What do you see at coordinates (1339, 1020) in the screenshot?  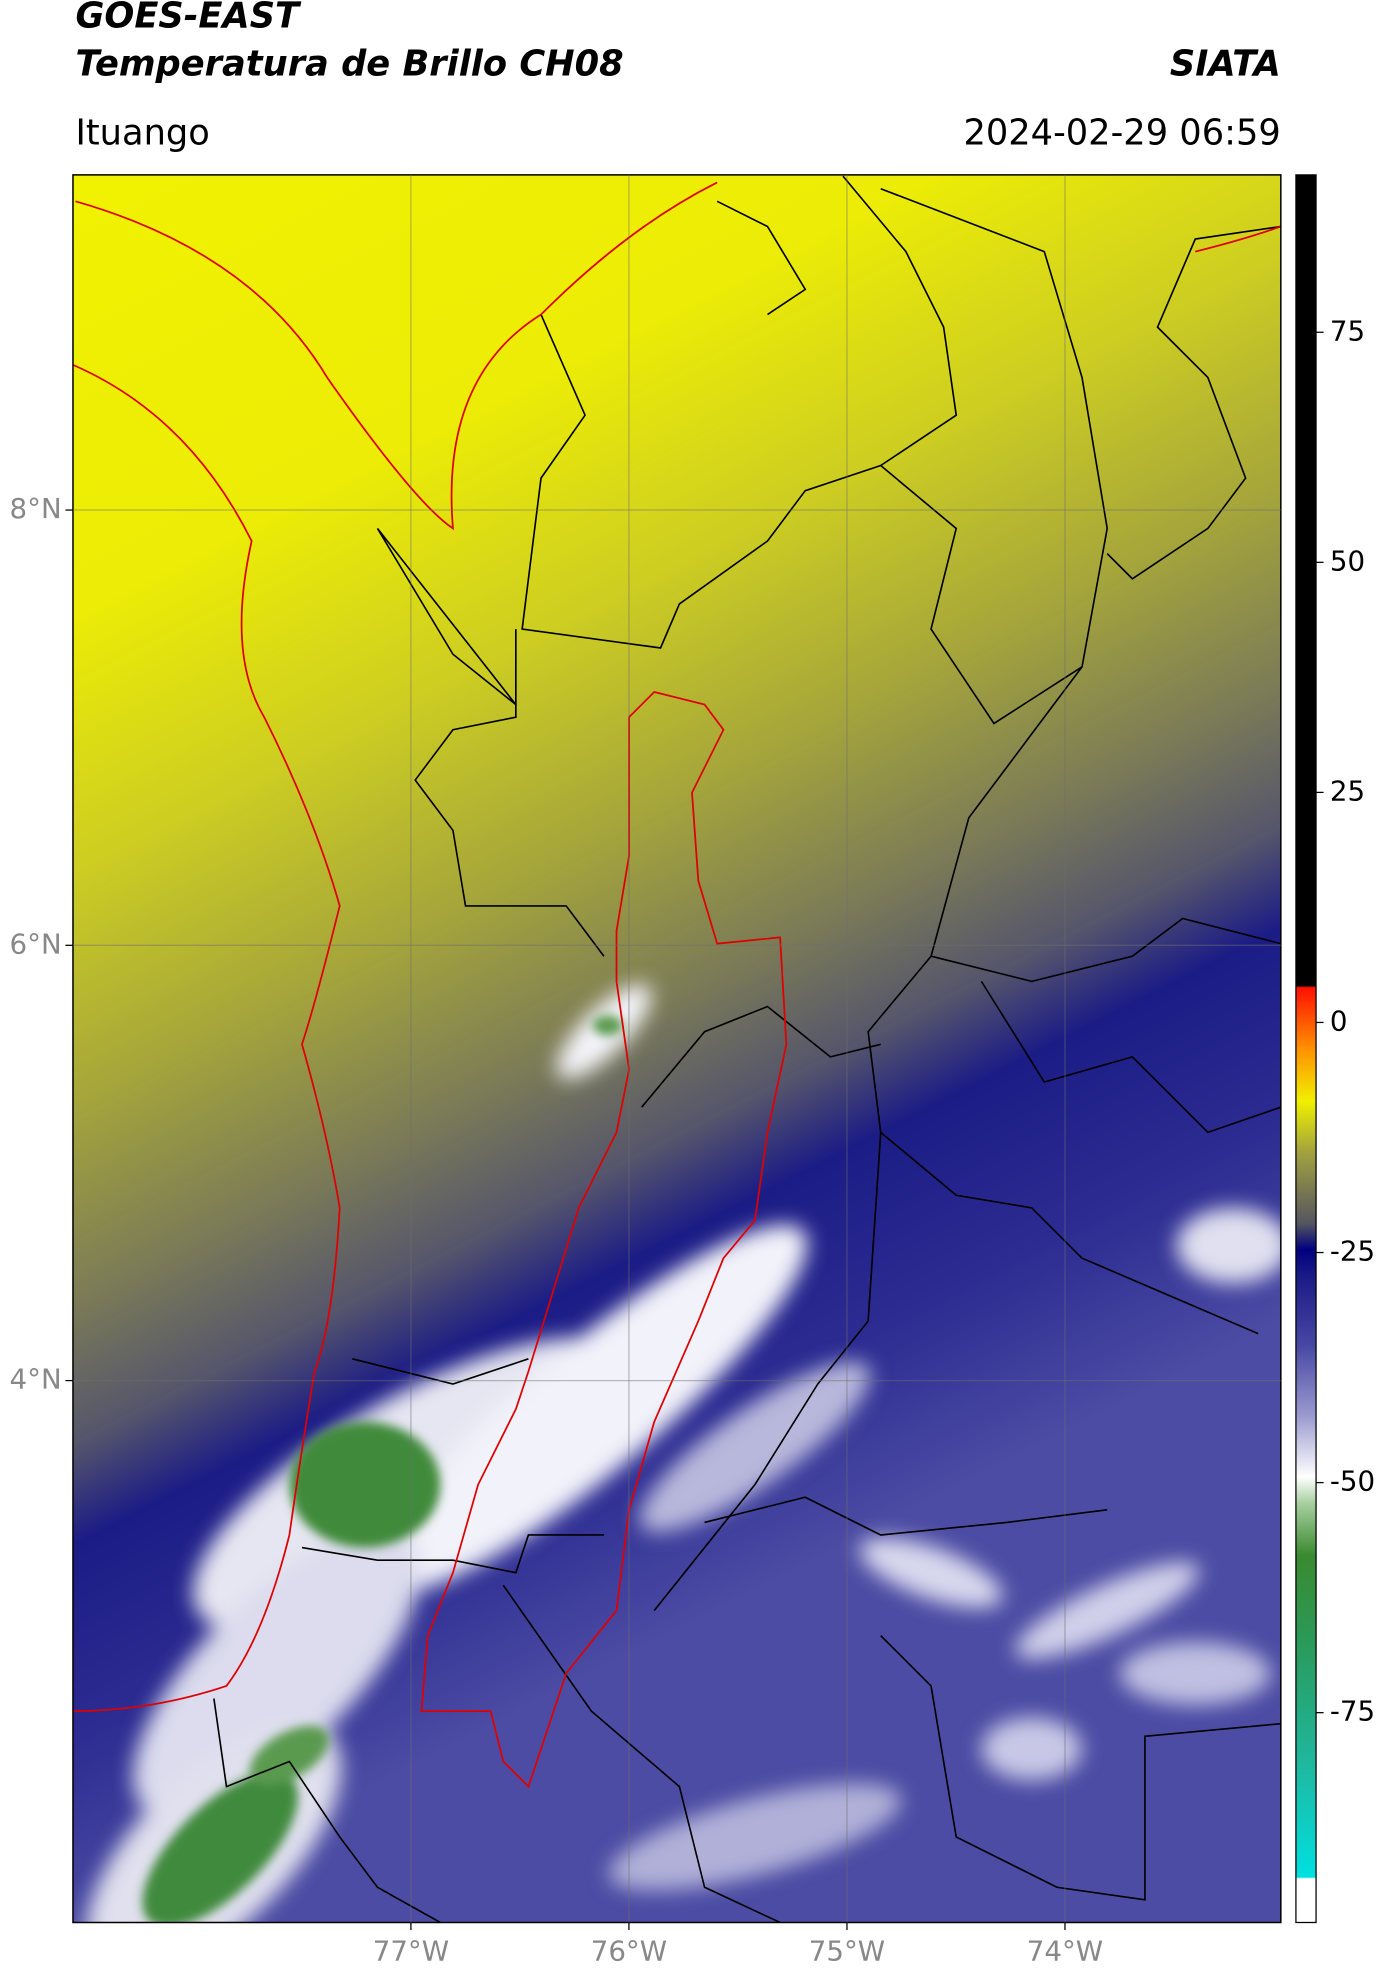 I see `colorbar-tick-label: 0` at bounding box center [1339, 1020].